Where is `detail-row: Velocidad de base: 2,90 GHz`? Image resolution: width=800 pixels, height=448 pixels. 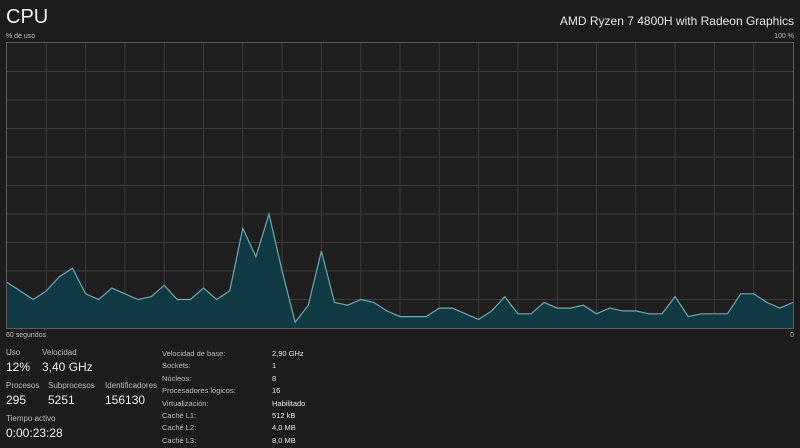
detail-row: Velocidad de base: 2,90 GHz is located at coordinates (233, 354).